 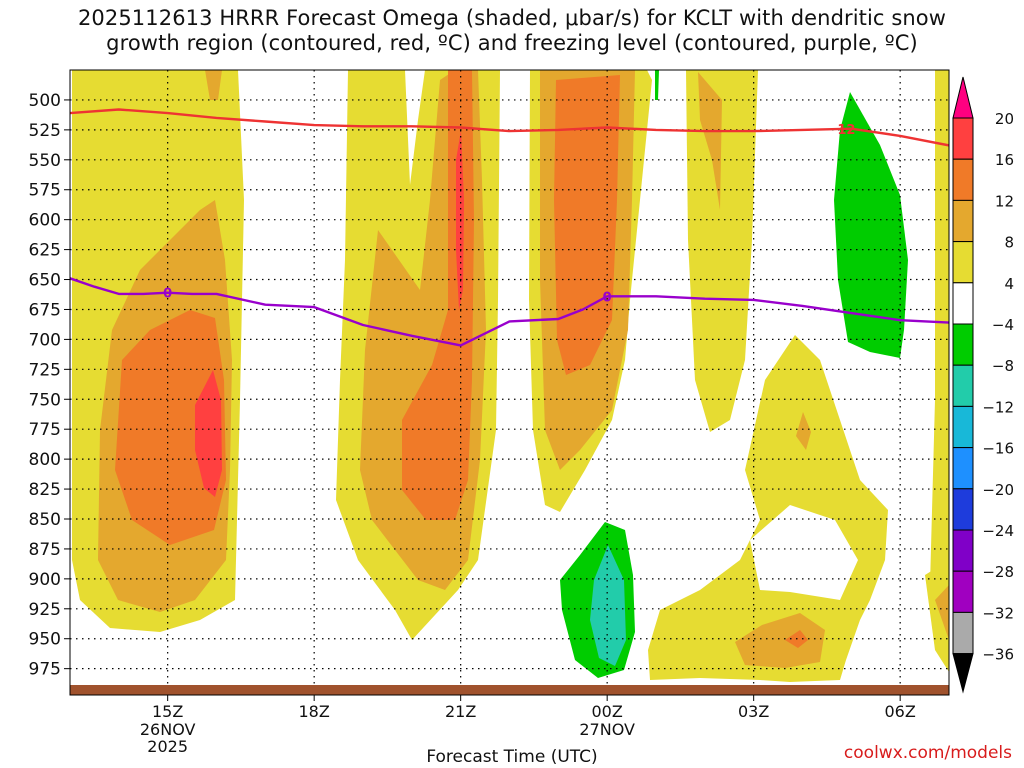 What do you see at coordinates (1004, 119) in the screenshot?
I see `colorbar-label: 20` at bounding box center [1004, 119].